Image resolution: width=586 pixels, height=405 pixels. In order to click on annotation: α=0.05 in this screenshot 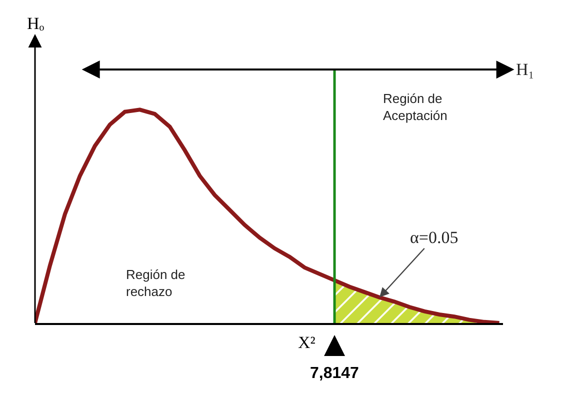, I will do `click(434, 237)`.